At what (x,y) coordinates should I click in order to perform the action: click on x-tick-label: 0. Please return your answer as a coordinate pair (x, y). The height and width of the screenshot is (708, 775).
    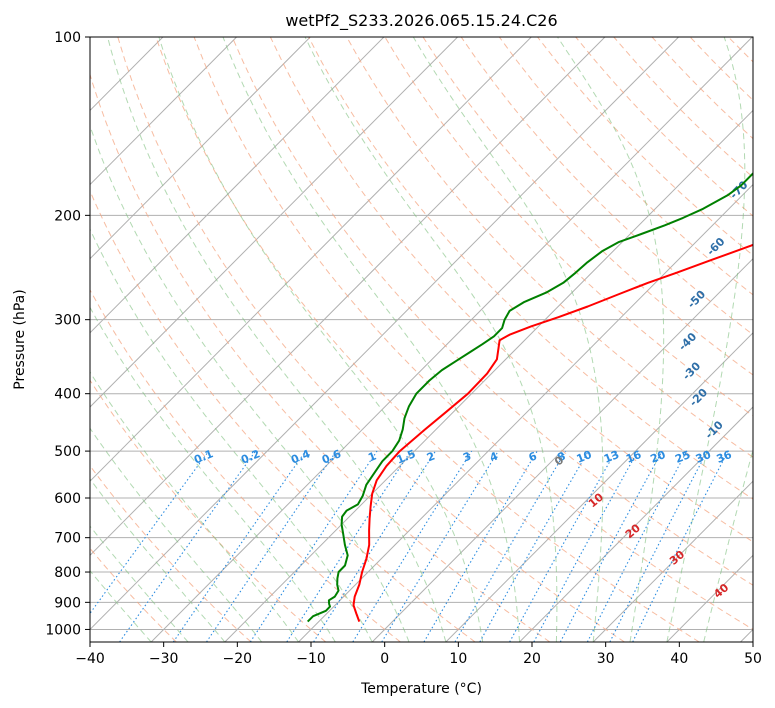
    Looking at the image, I should click on (384, 659).